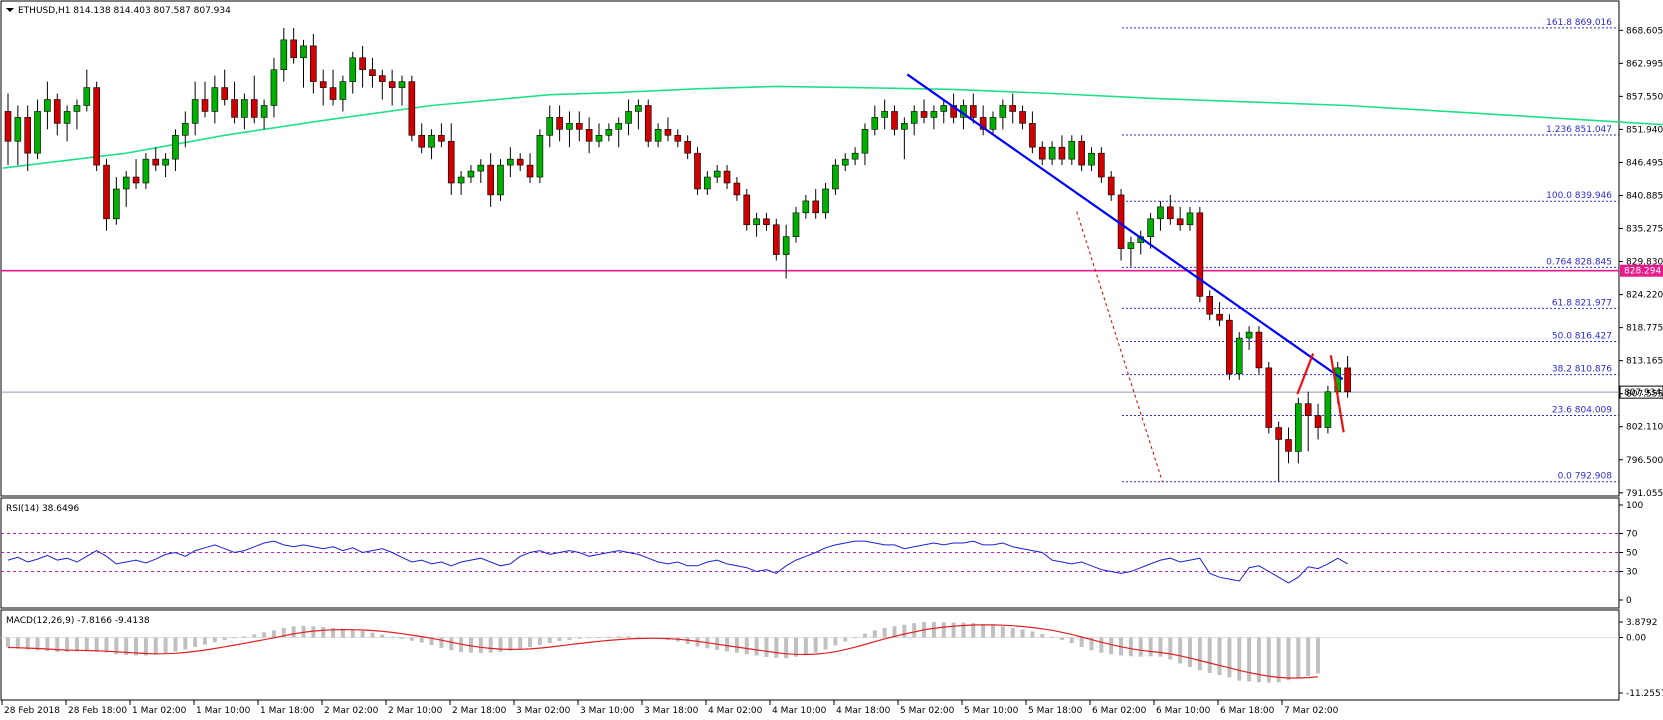  What do you see at coordinates (1582, 370) in the screenshot?
I see `fib-level-label: 38.2 810.876` at bounding box center [1582, 370].